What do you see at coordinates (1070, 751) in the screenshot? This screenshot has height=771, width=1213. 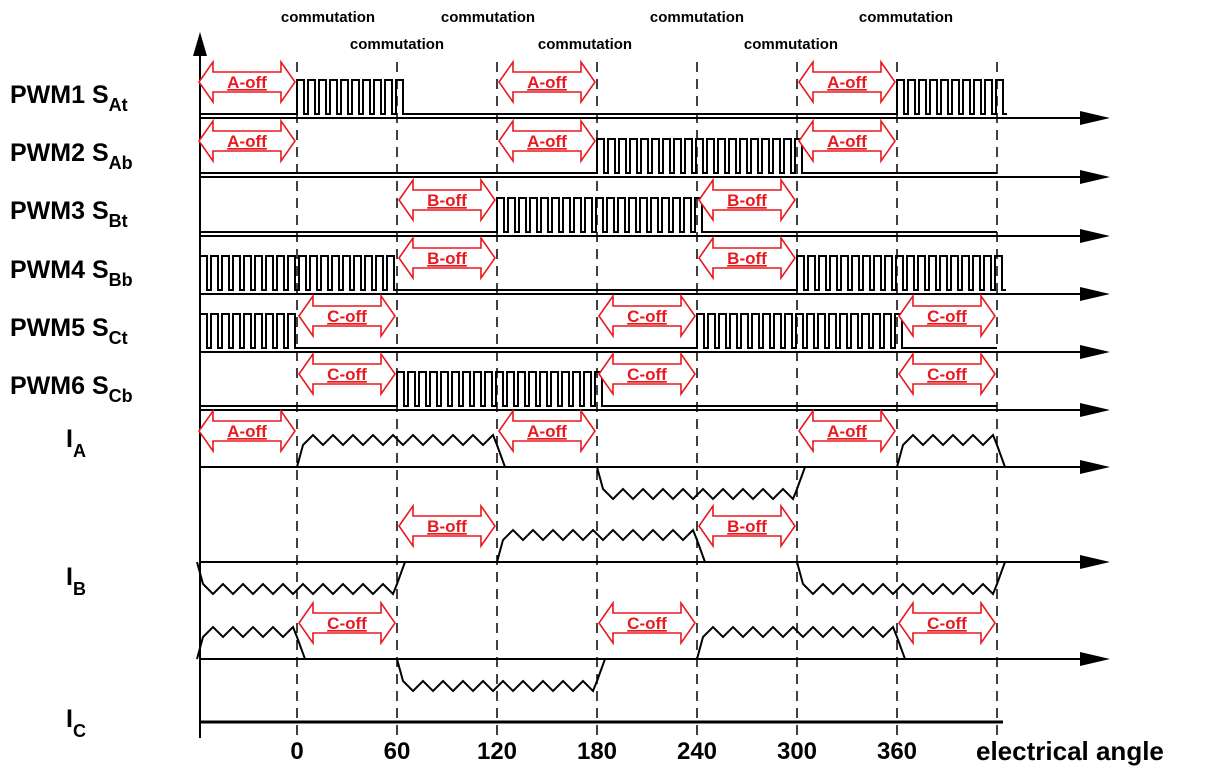 I see `x-axis-label: electrical angle` at bounding box center [1070, 751].